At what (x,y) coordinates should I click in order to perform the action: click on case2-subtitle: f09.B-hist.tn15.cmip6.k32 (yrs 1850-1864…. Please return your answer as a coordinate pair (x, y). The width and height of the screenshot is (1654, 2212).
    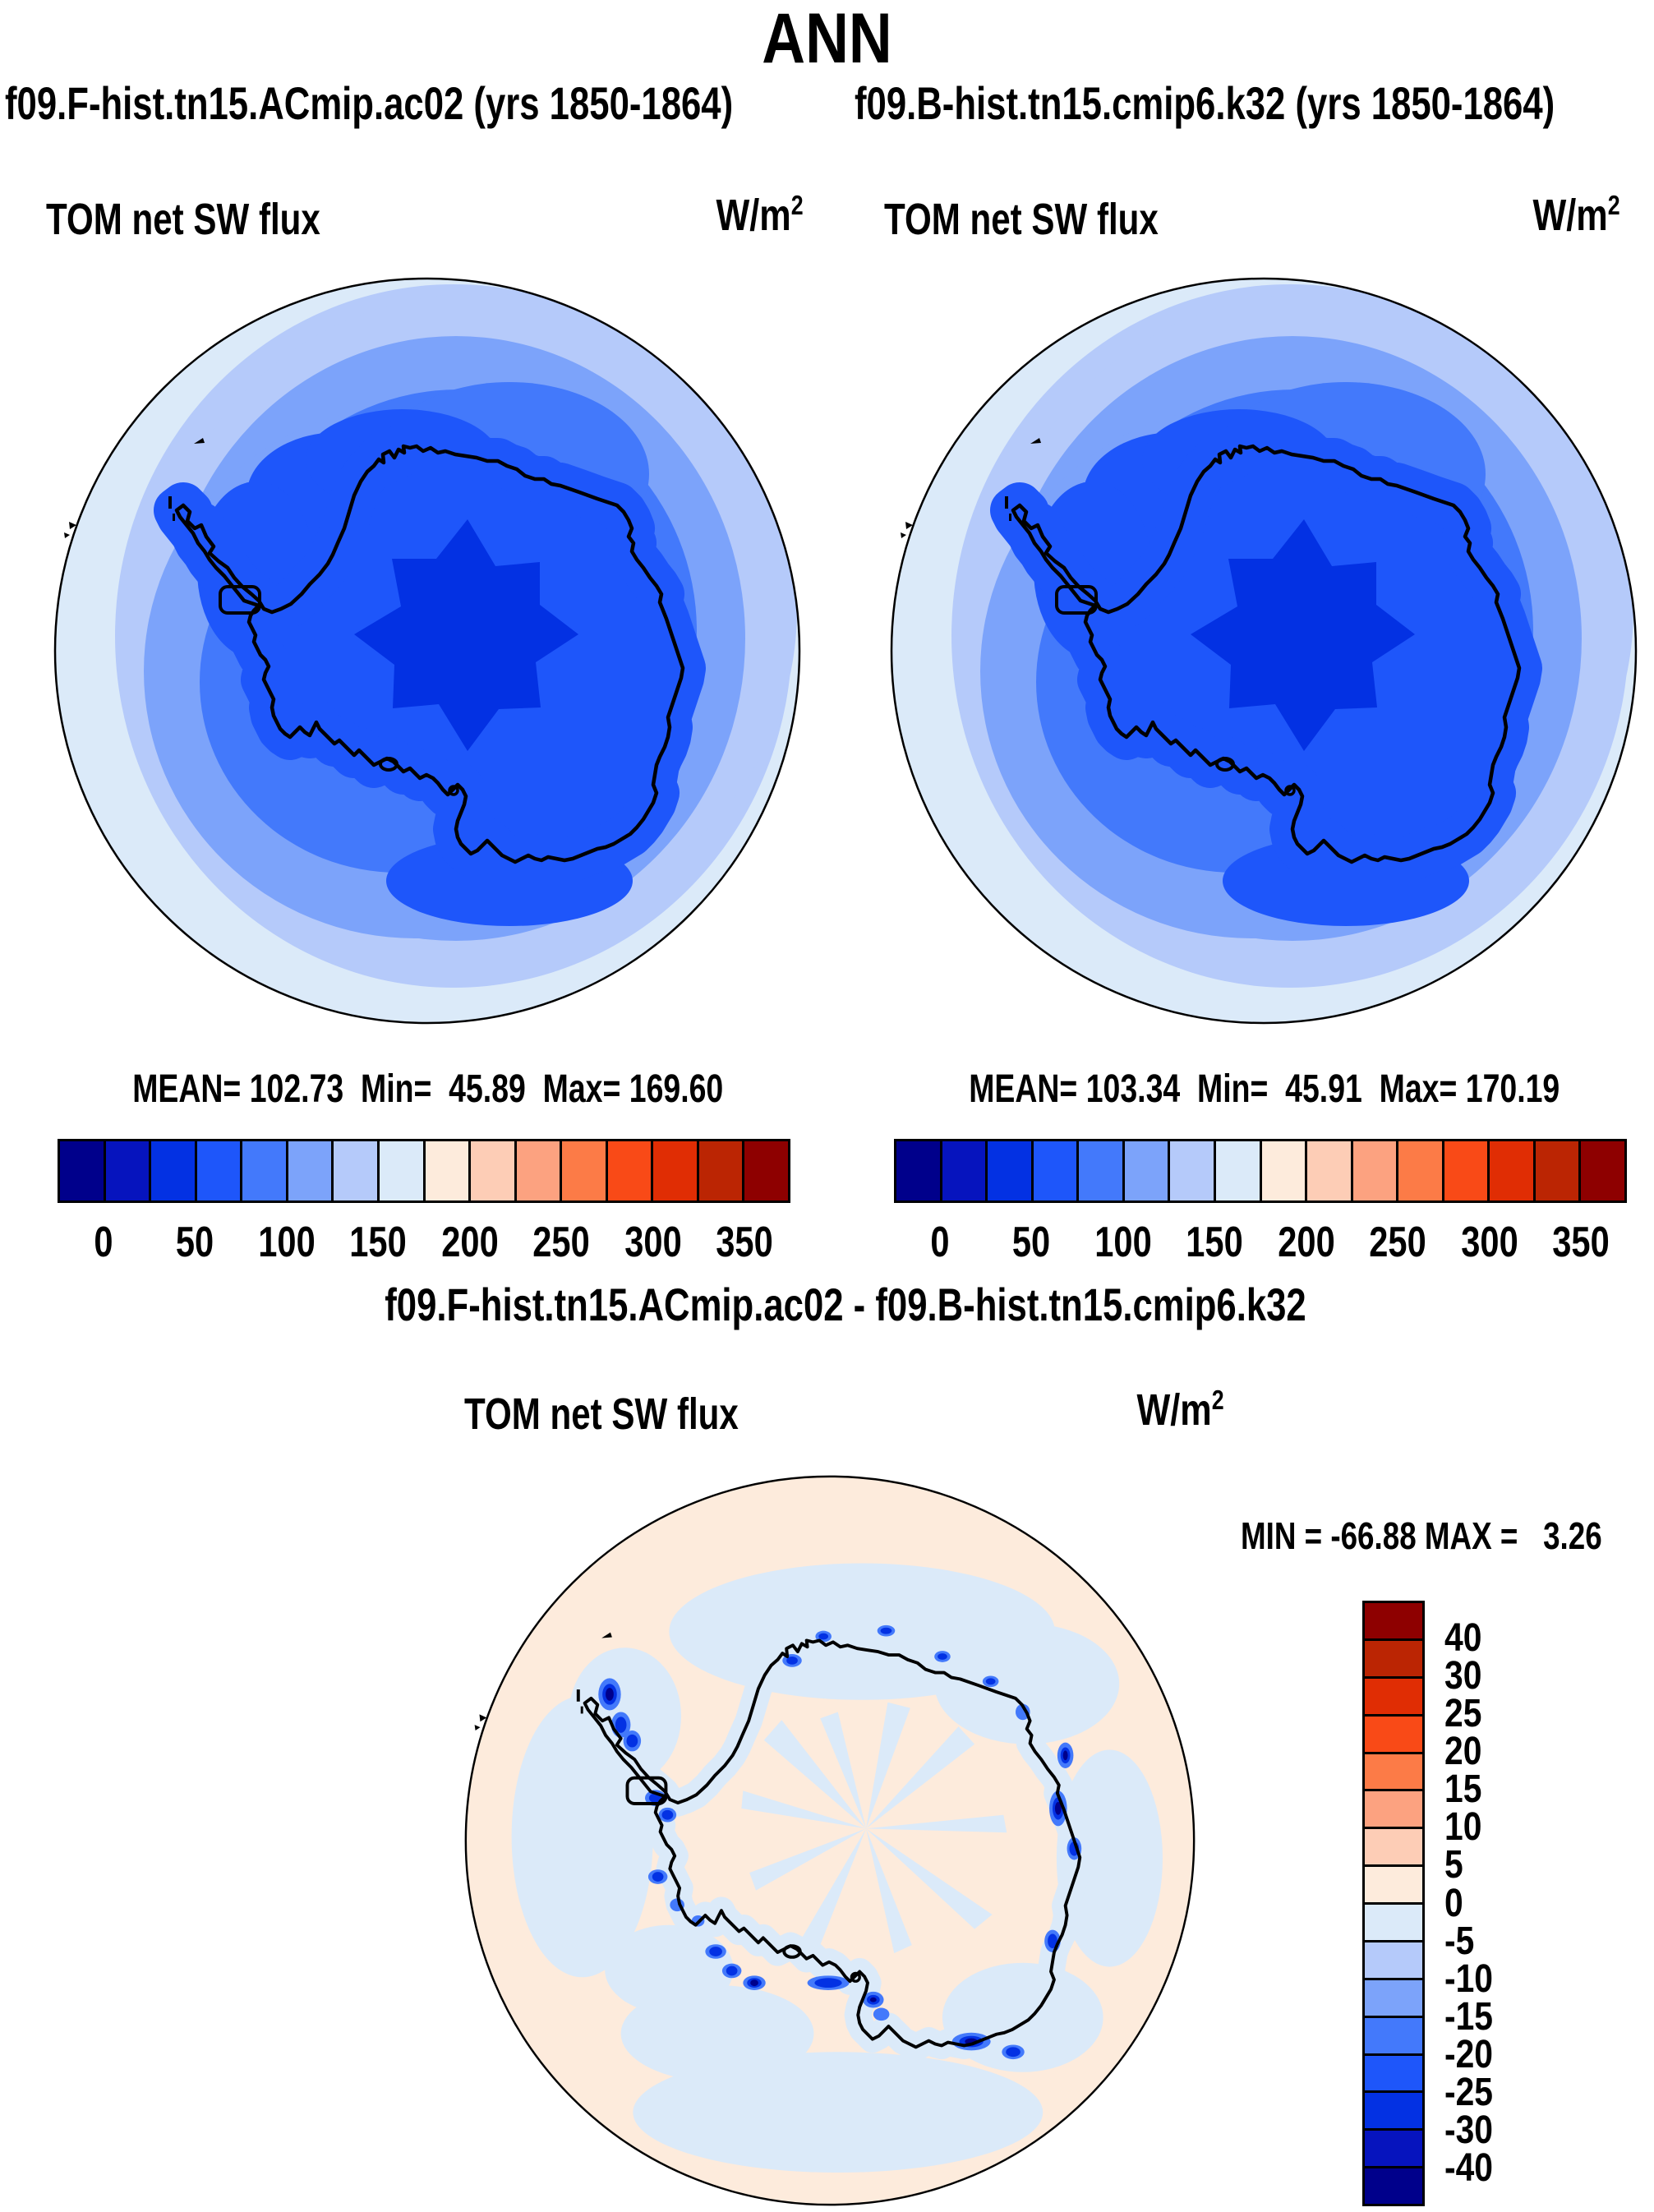
    Looking at the image, I should click on (1205, 103).